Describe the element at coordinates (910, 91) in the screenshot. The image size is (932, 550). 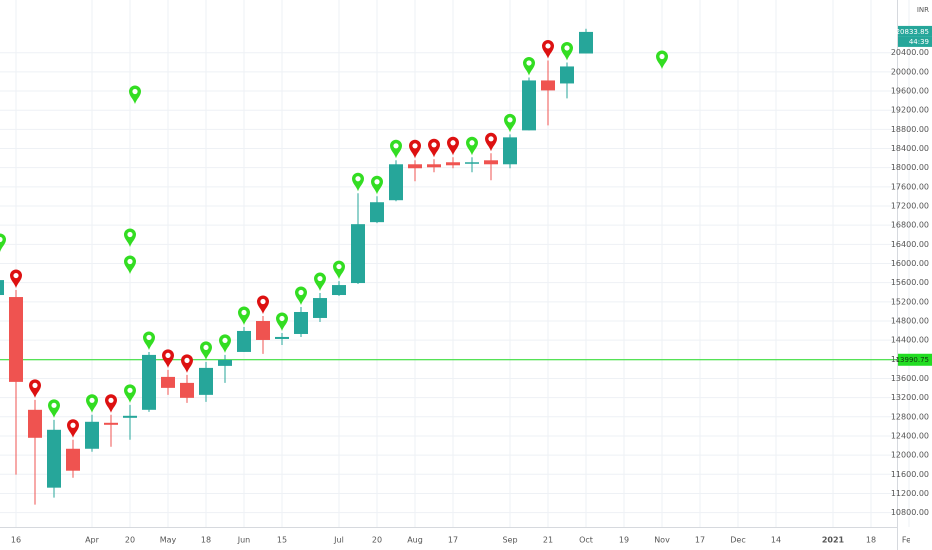
I see `y-tick-label: 19600.00` at that location.